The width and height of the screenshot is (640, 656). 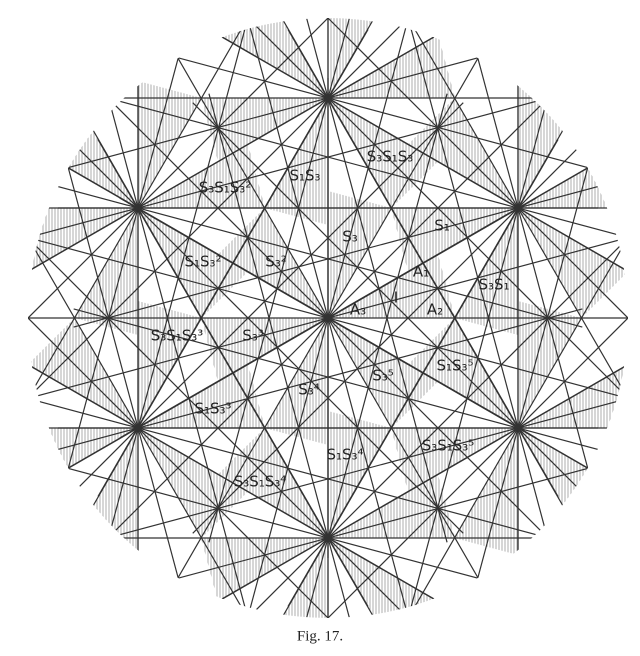 What do you see at coordinates (276, 262) in the screenshot?
I see `region-label: S₃²` at bounding box center [276, 262].